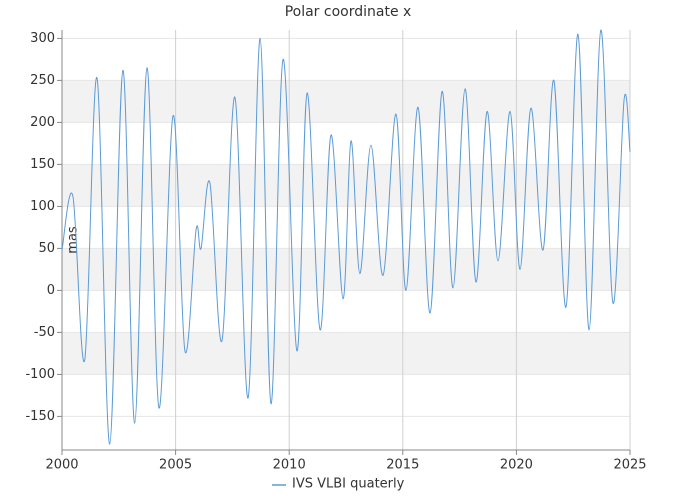  I want to click on y-tick-label: -100, so click(40, 374).